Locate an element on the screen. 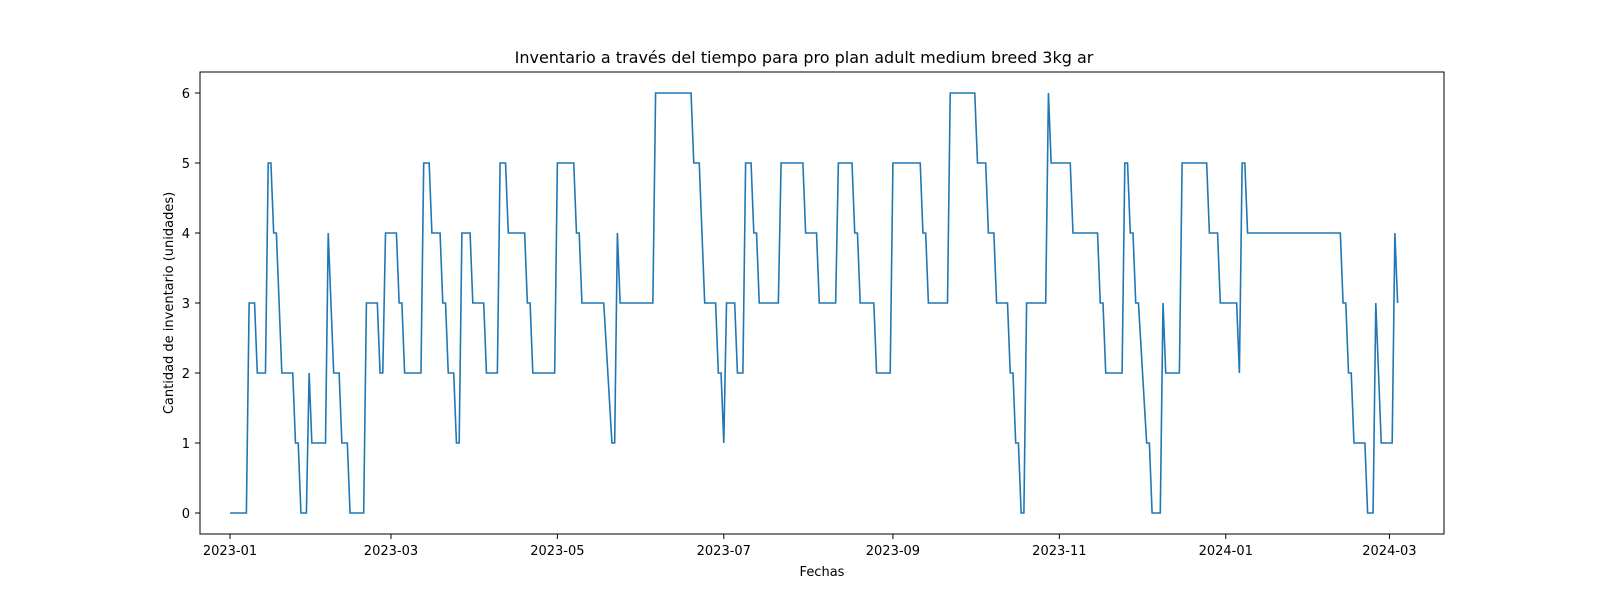 The height and width of the screenshot is (600, 1600). y-tick-label: 0 is located at coordinates (186, 514).